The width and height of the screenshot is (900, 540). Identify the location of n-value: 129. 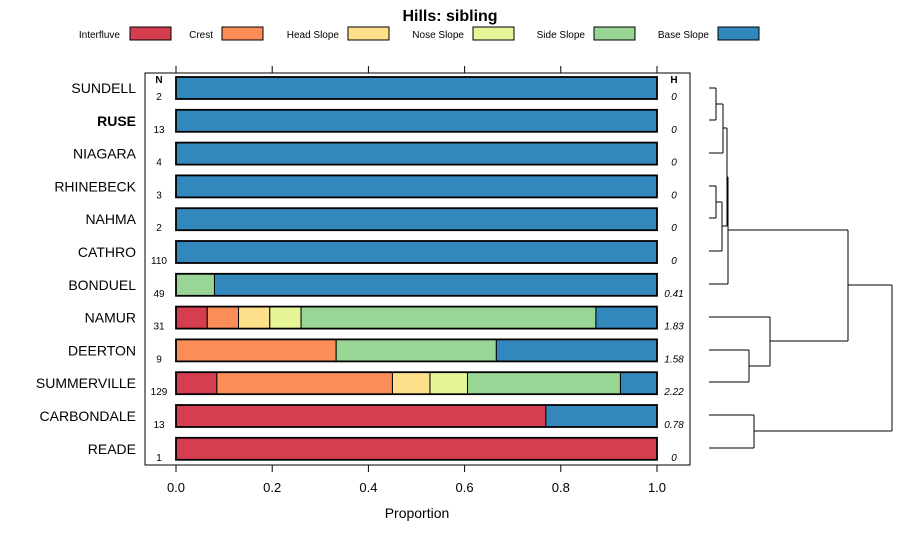
(159, 392).